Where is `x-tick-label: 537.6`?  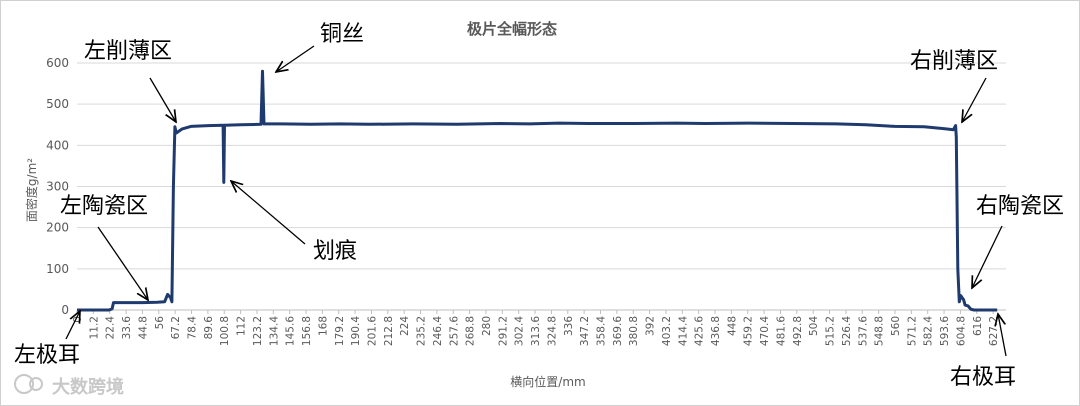 x-tick-label: 537.6 is located at coordinates (863, 331).